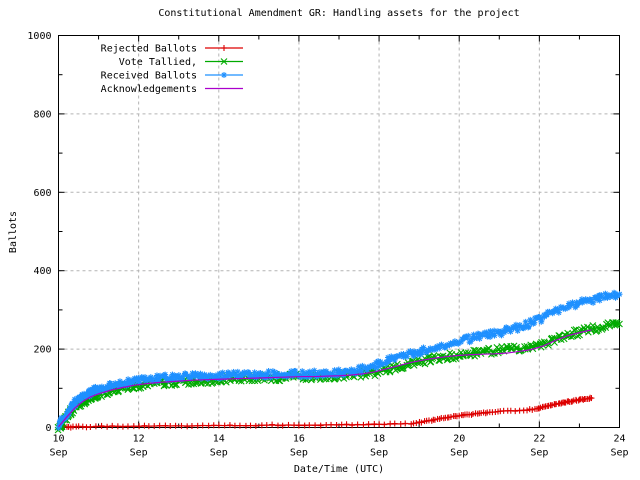 This screenshot has height=480, width=640. Describe the element at coordinates (158, 62) in the screenshot. I see `legend-label-1: Vote Tallied,` at that location.